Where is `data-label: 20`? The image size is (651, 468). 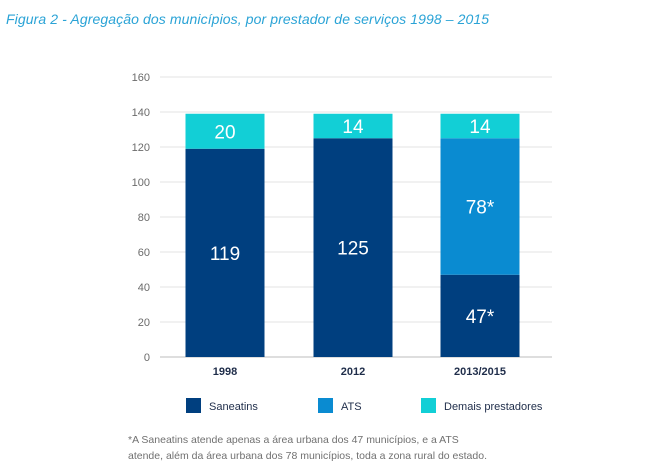
data-label: 20 is located at coordinates (224, 132).